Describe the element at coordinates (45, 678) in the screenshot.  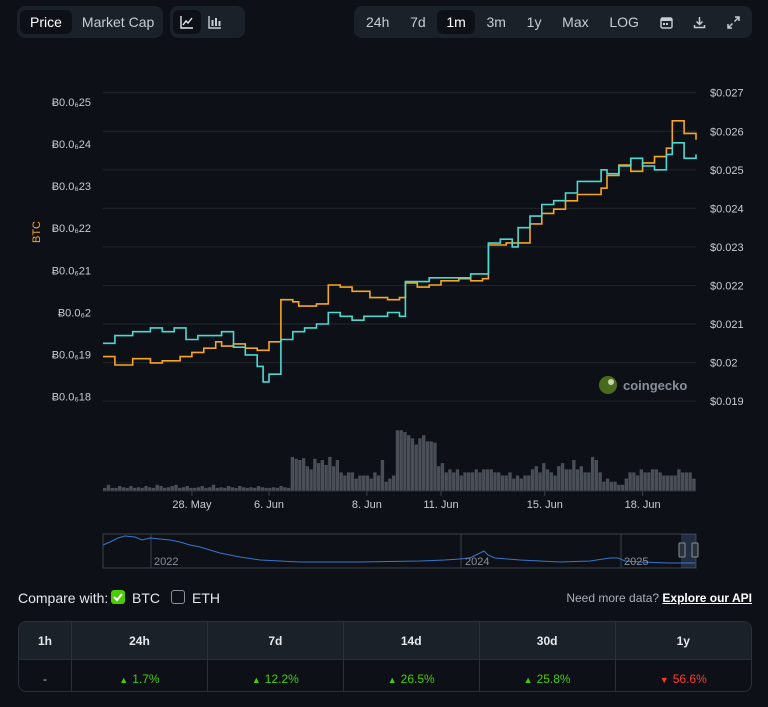
I see `value-1h-text: -` at that location.